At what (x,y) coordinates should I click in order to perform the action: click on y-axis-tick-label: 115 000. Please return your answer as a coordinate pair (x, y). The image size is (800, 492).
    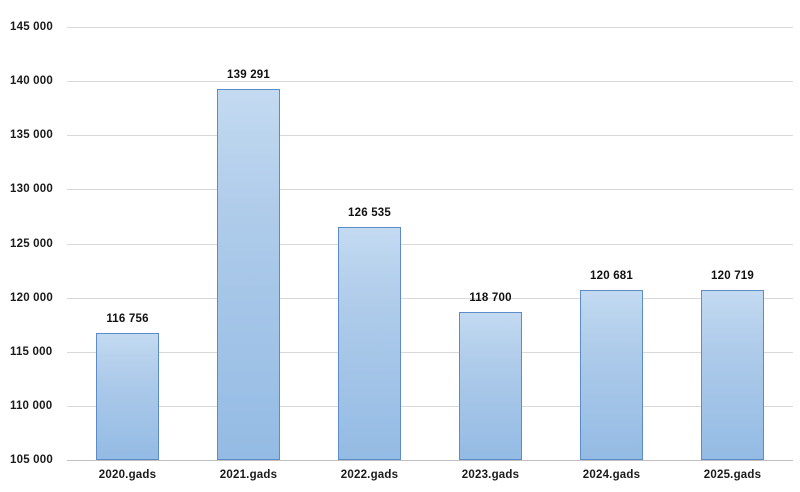
    Looking at the image, I should click on (31, 351).